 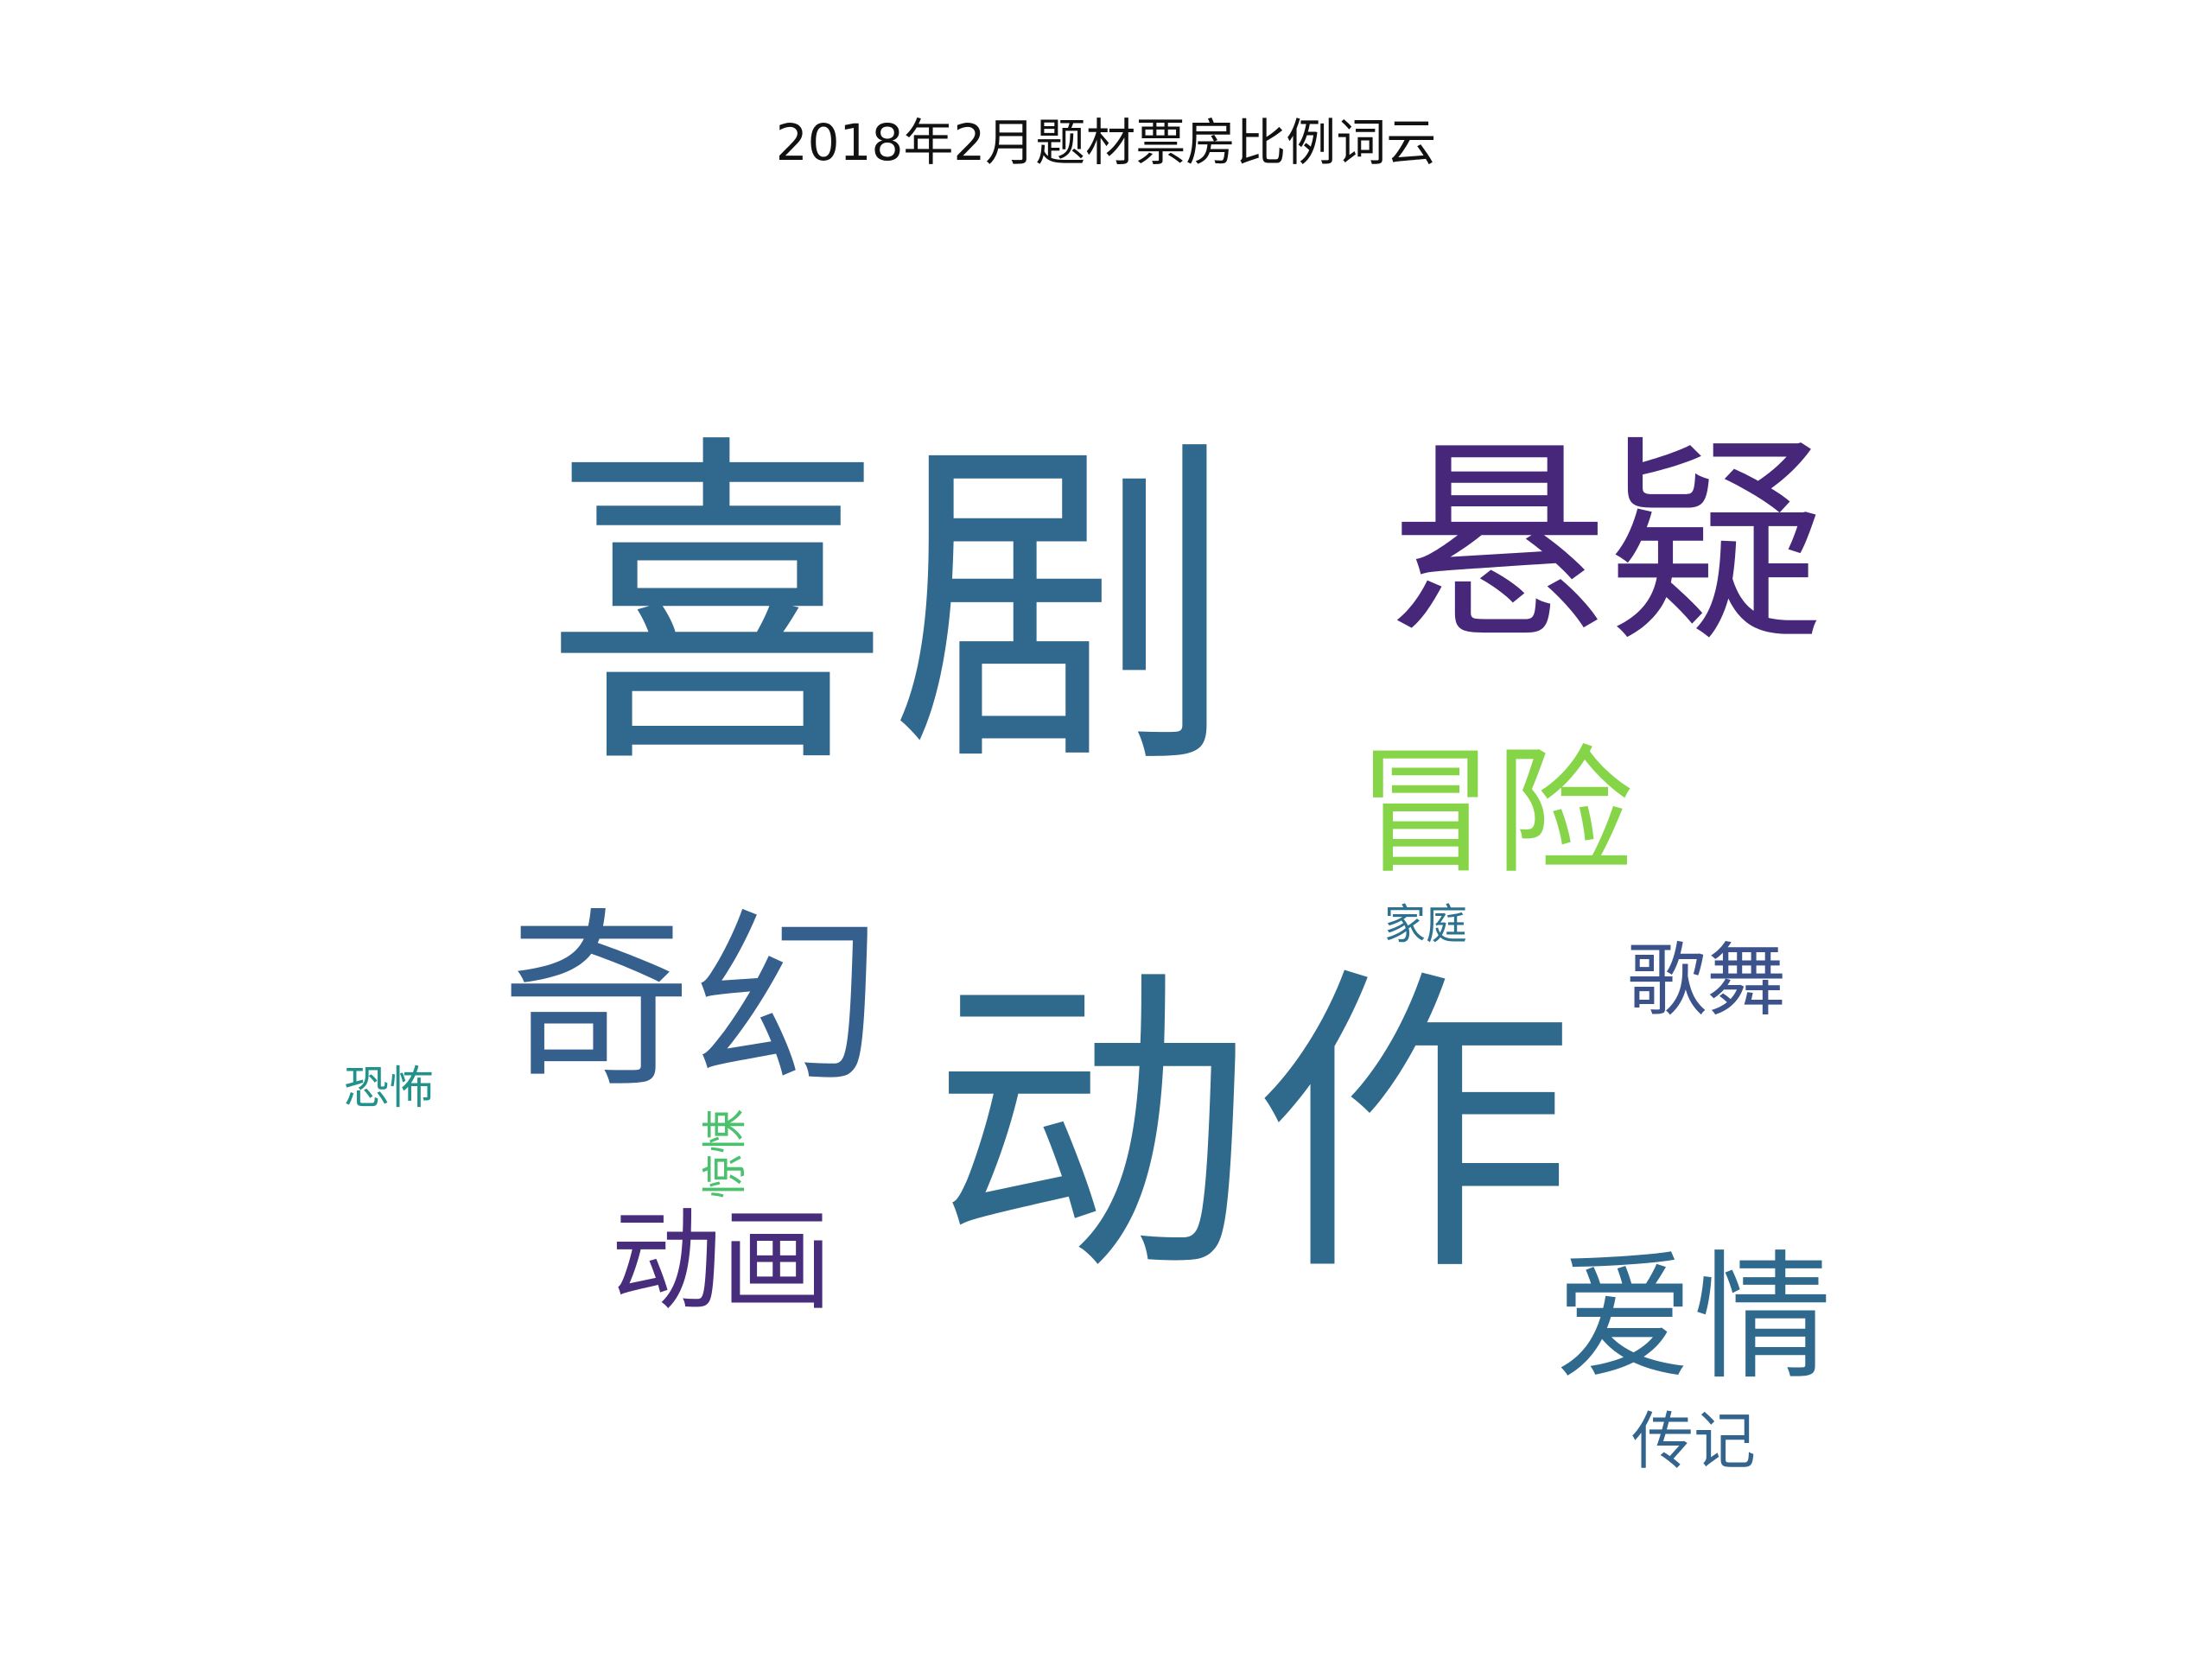 What do you see at coordinates (1706, 981) in the screenshot?
I see `word-8: 歌舞` at bounding box center [1706, 981].